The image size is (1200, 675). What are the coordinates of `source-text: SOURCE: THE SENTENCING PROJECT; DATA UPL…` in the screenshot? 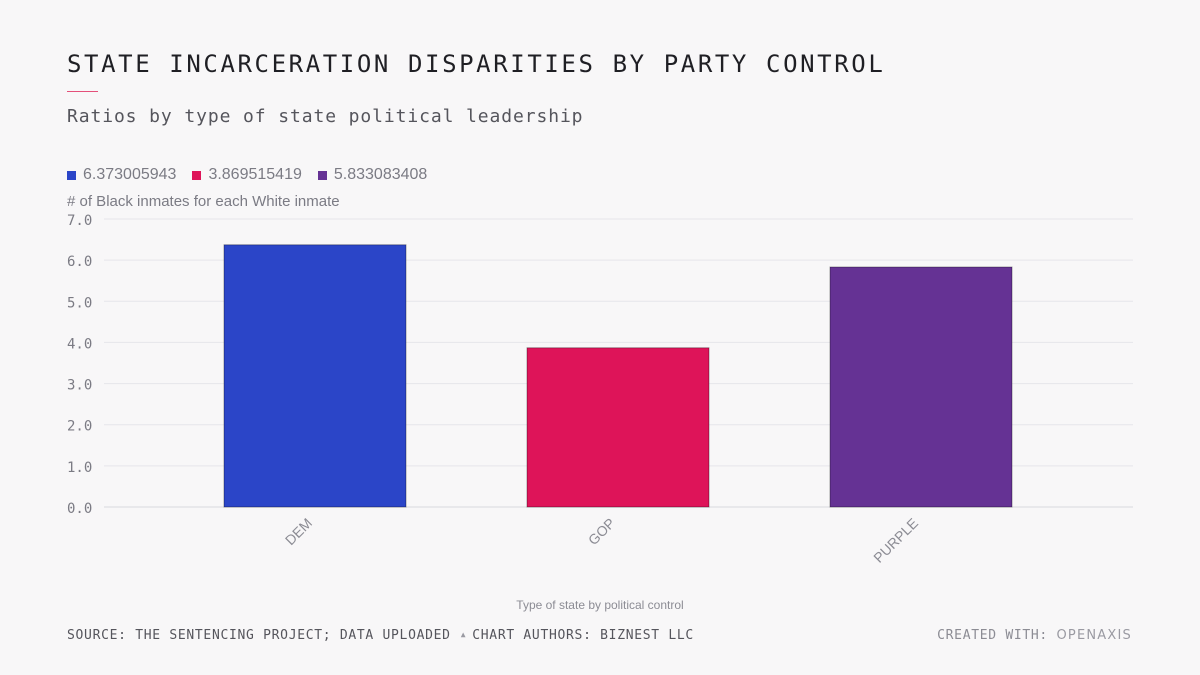 It's located at (259, 635).